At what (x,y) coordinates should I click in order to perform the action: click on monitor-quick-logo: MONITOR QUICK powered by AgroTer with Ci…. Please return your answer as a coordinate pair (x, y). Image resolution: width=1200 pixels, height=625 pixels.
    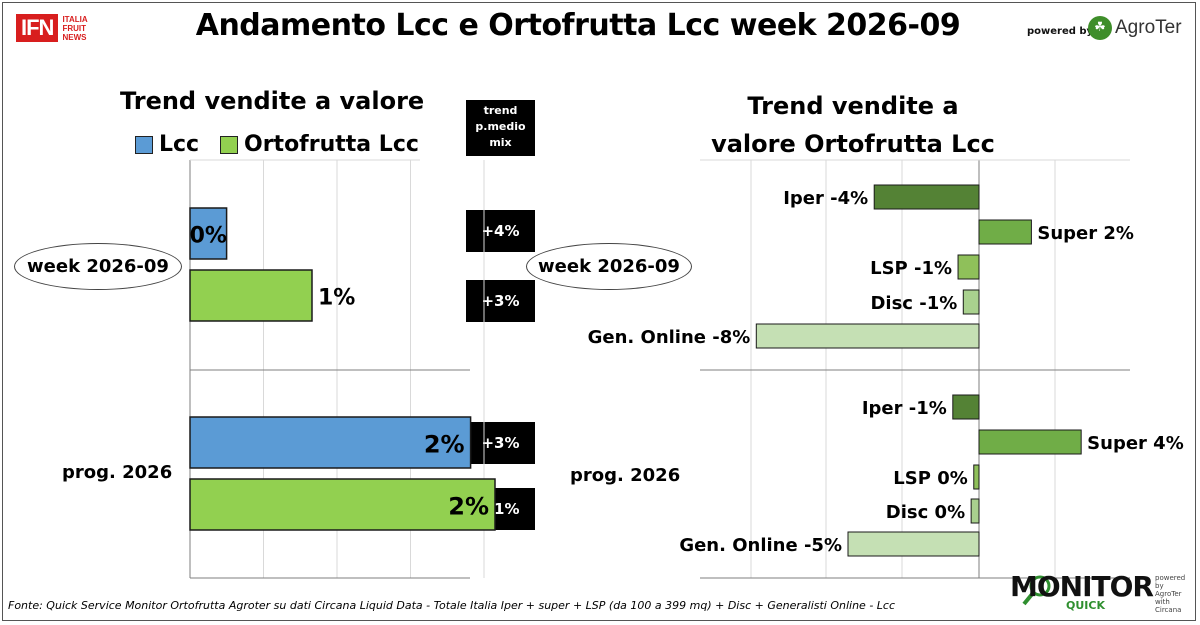
    Looking at the image, I should click on (1097, 592).